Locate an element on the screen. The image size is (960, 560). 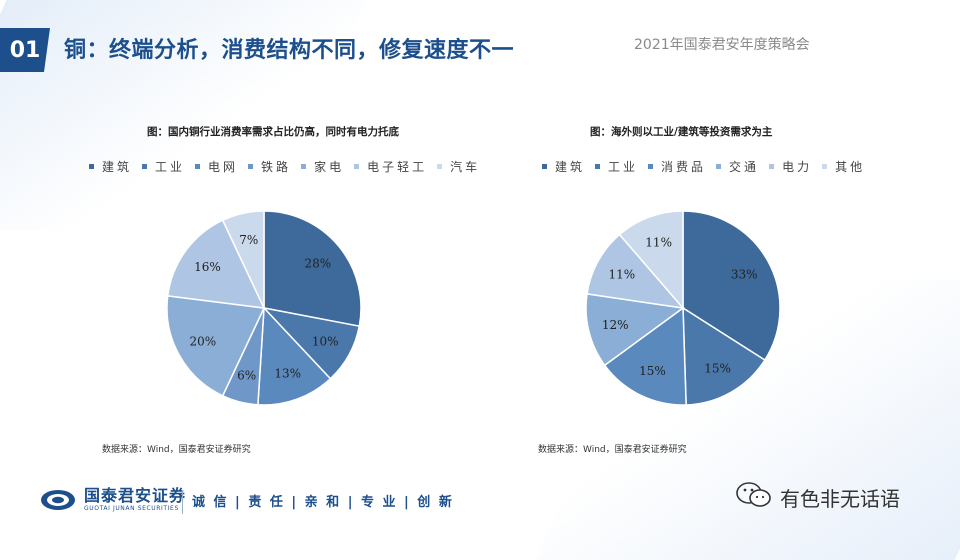
pie-slice-家电 is located at coordinates (216, 346).